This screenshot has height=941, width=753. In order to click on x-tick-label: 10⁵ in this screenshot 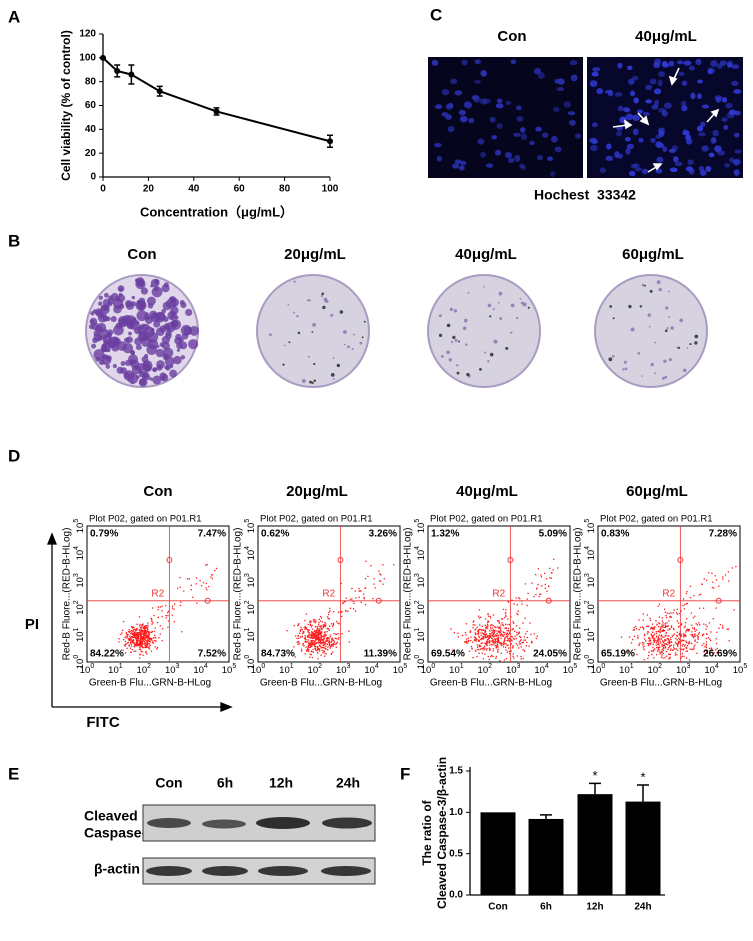, I will do `click(229, 669)`.